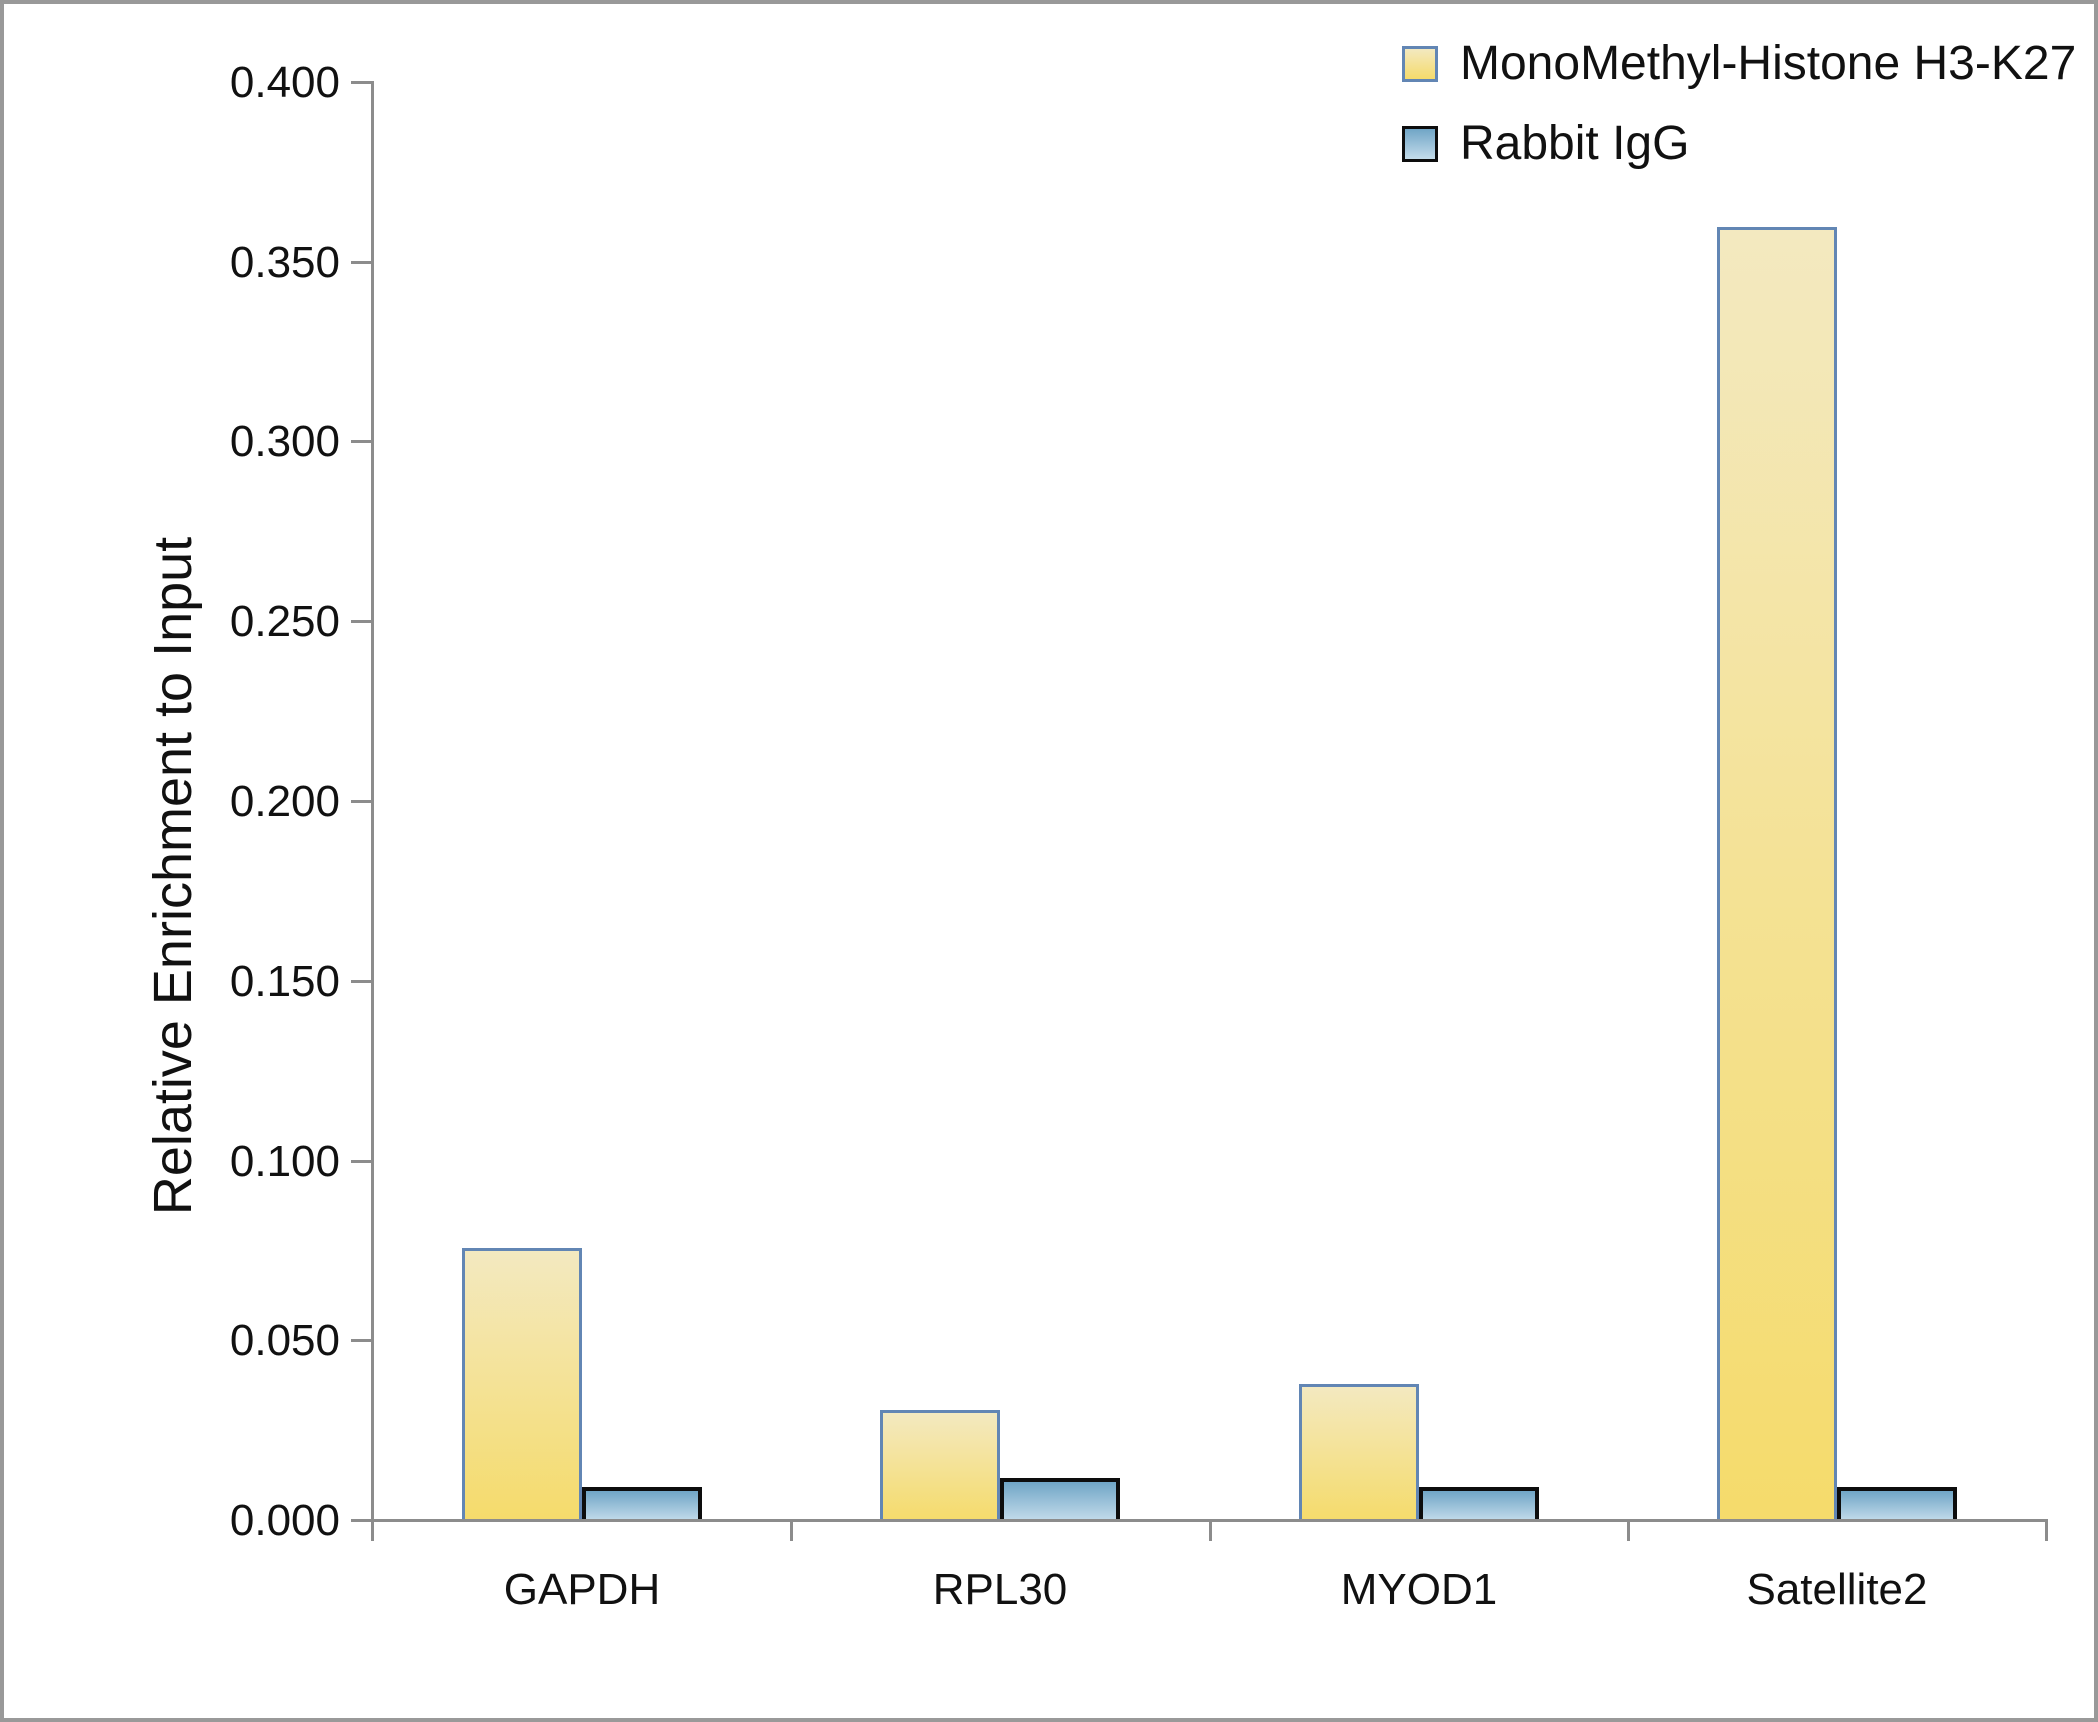 Image resolution: width=2098 pixels, height=1722 pixels. What do you see at coordinates (1776, 874) in the screenshot?
I see `bar-monomethyl-satellite2` at bounding box center [1776, 874].